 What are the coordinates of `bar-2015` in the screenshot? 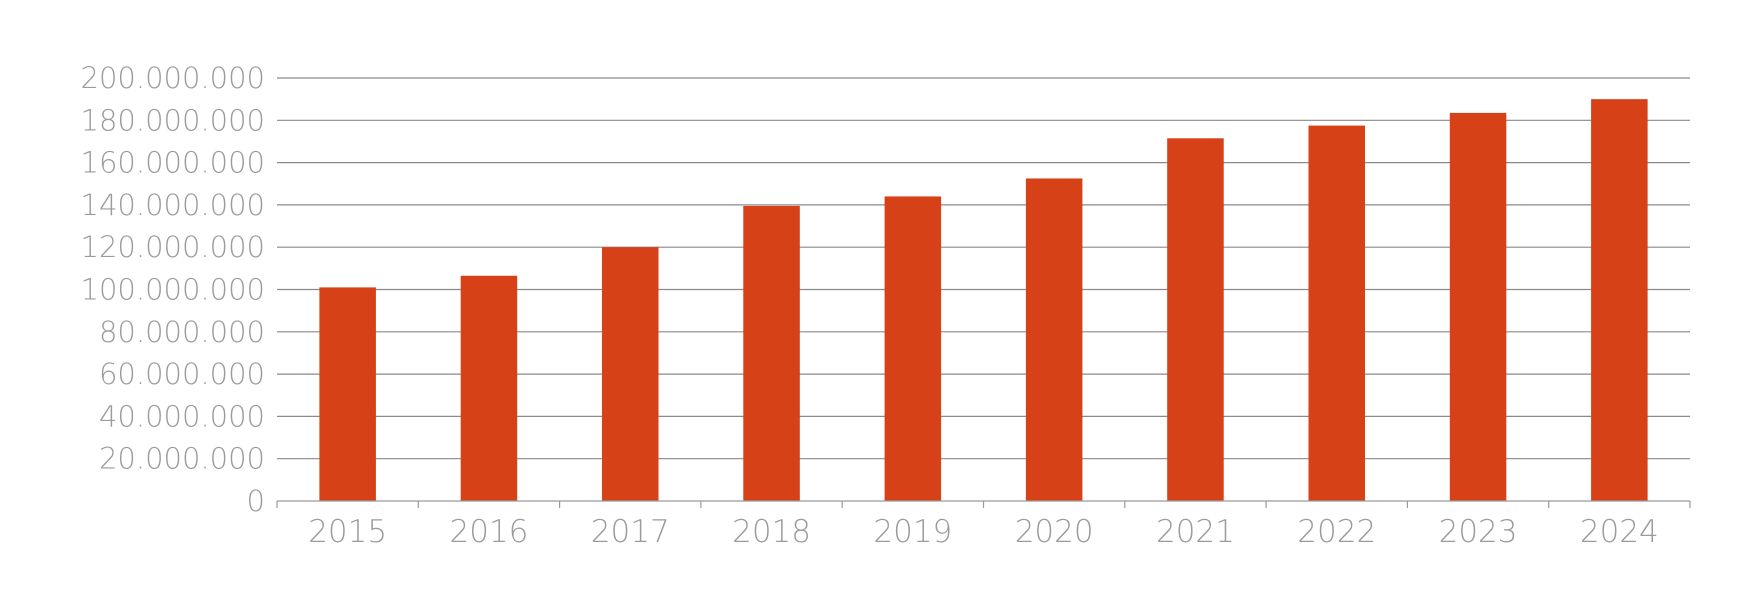 It's located at (347, 394).